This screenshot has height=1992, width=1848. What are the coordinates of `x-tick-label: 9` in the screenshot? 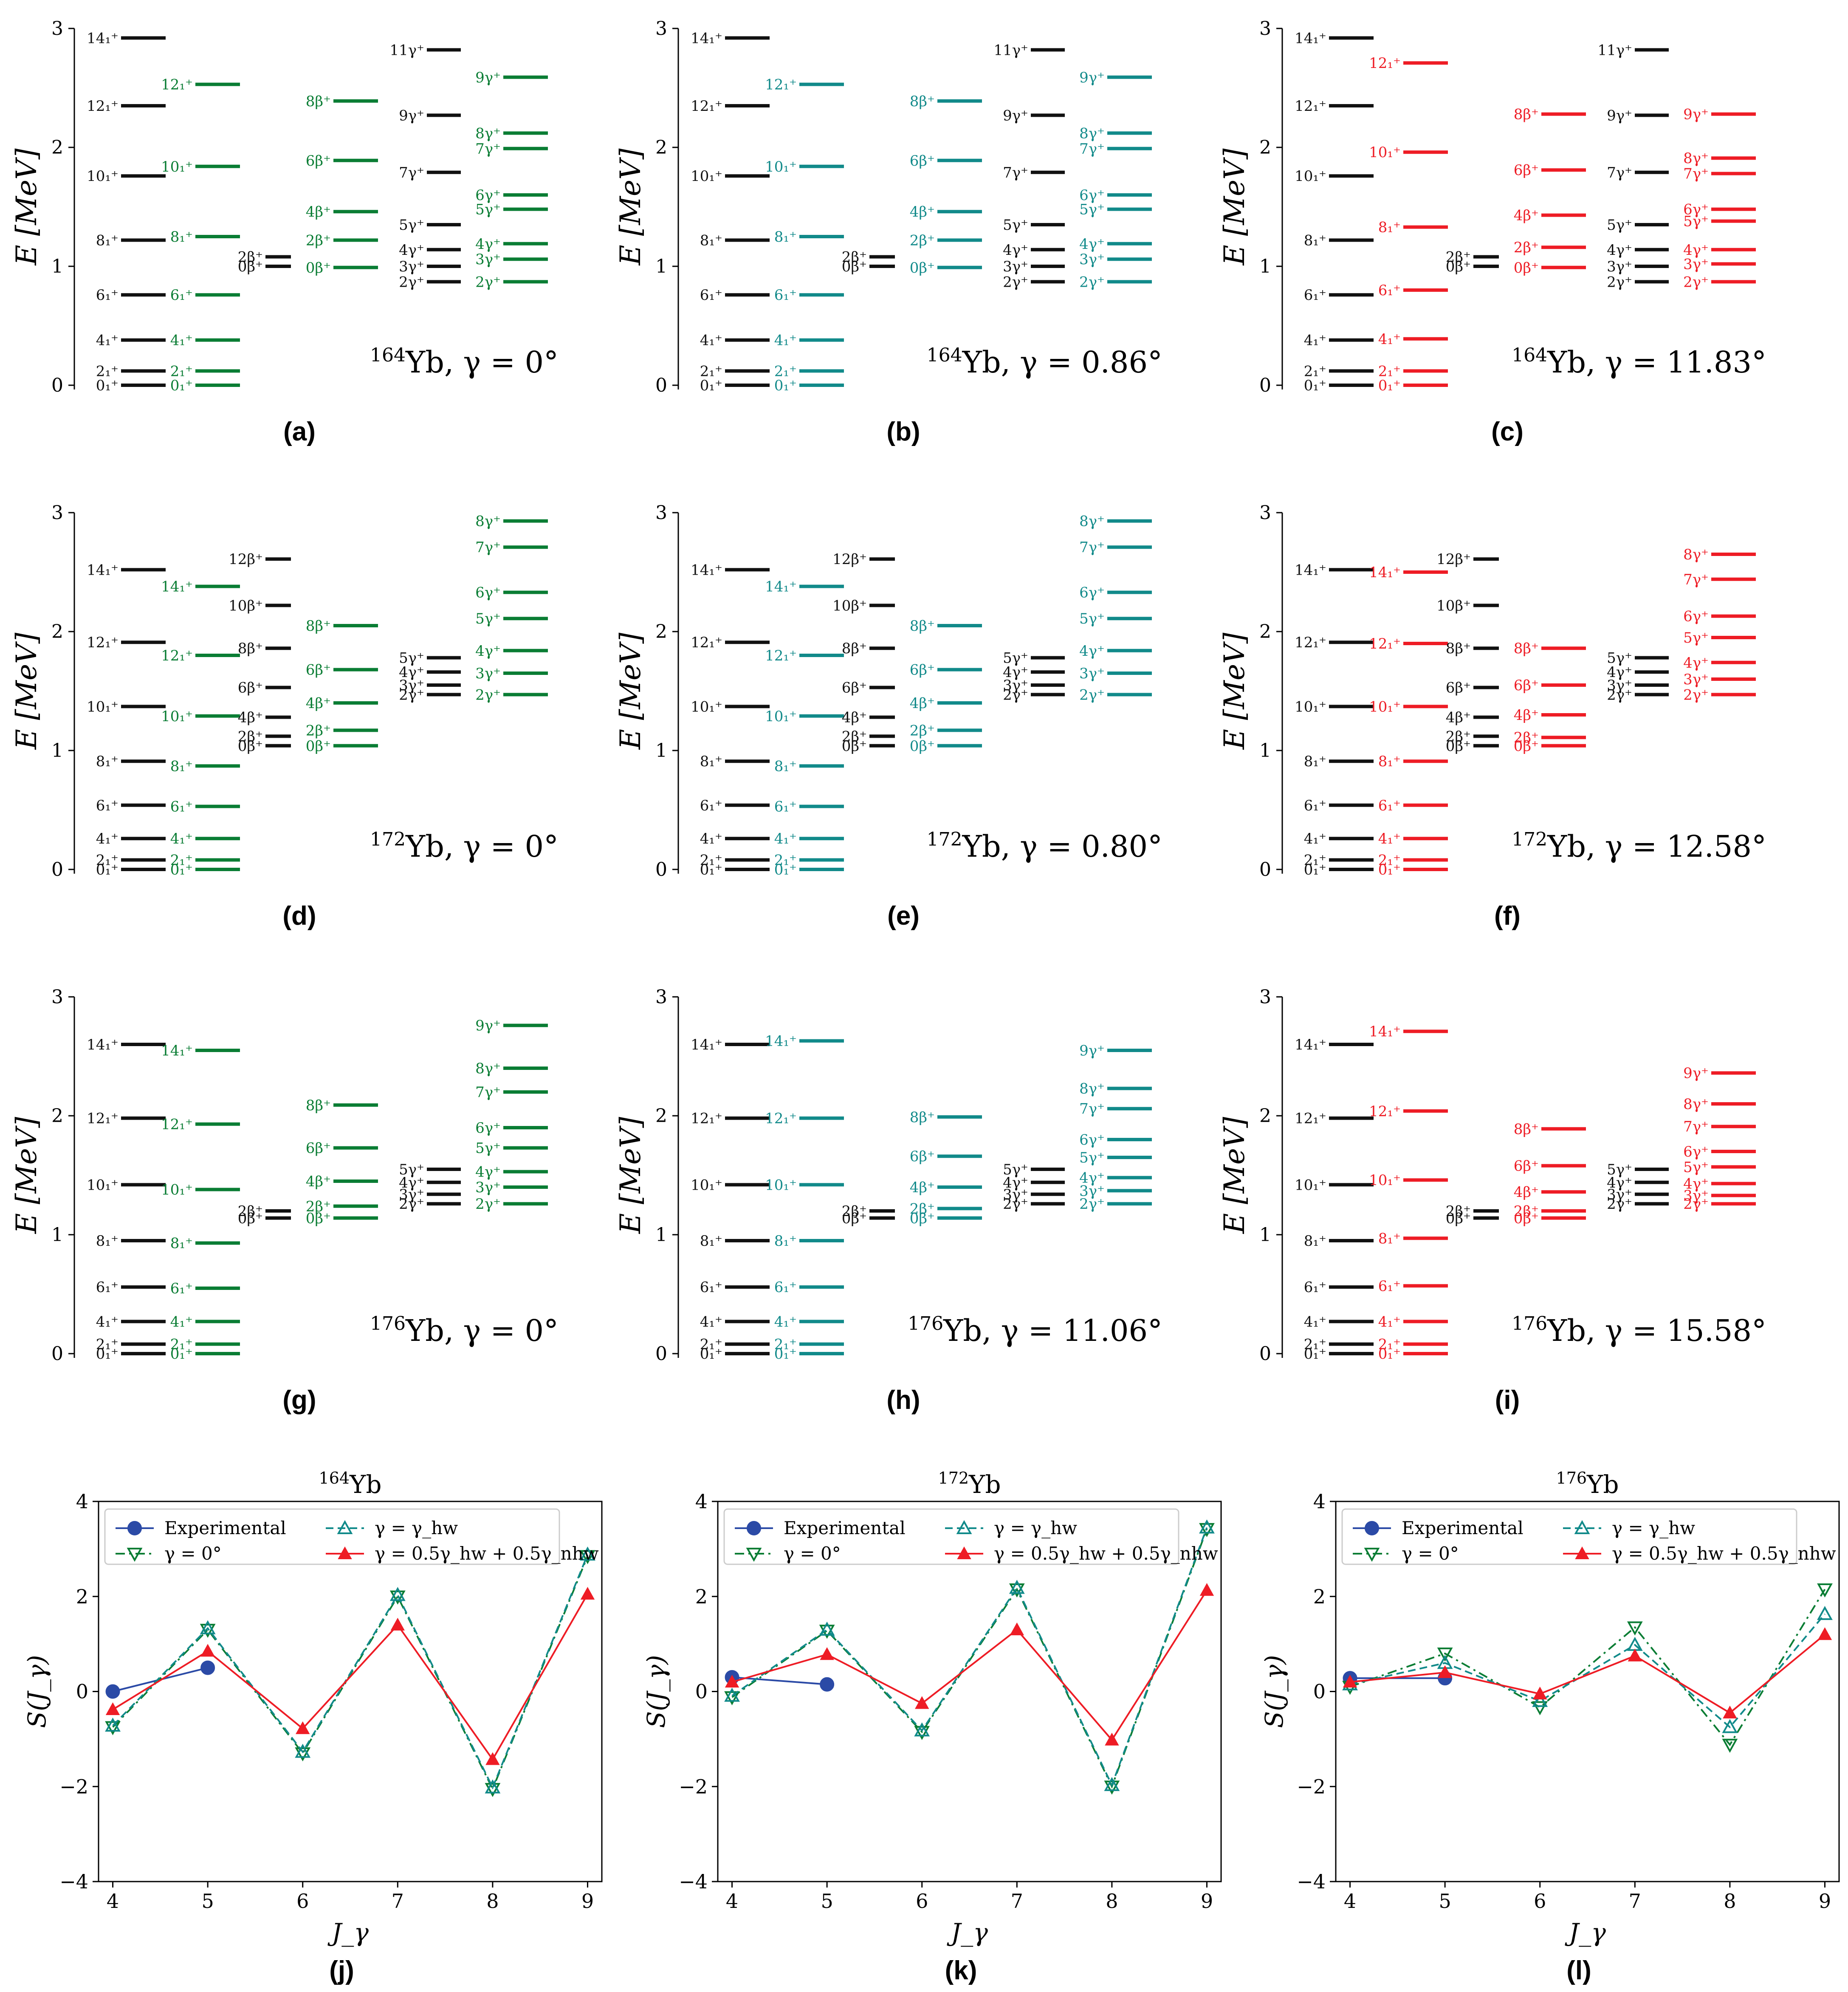 It's located at (587, 1901).